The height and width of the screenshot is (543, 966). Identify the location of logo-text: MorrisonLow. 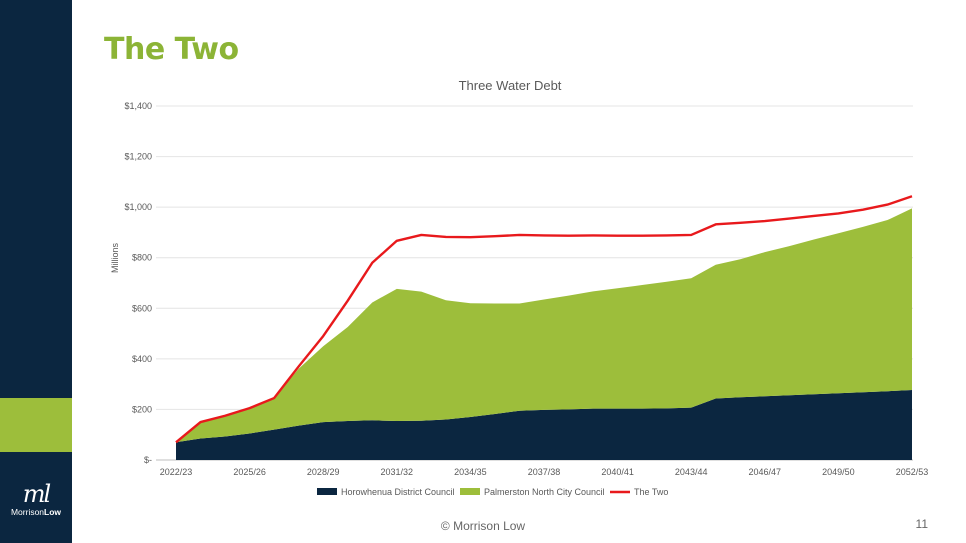
(36, 512).